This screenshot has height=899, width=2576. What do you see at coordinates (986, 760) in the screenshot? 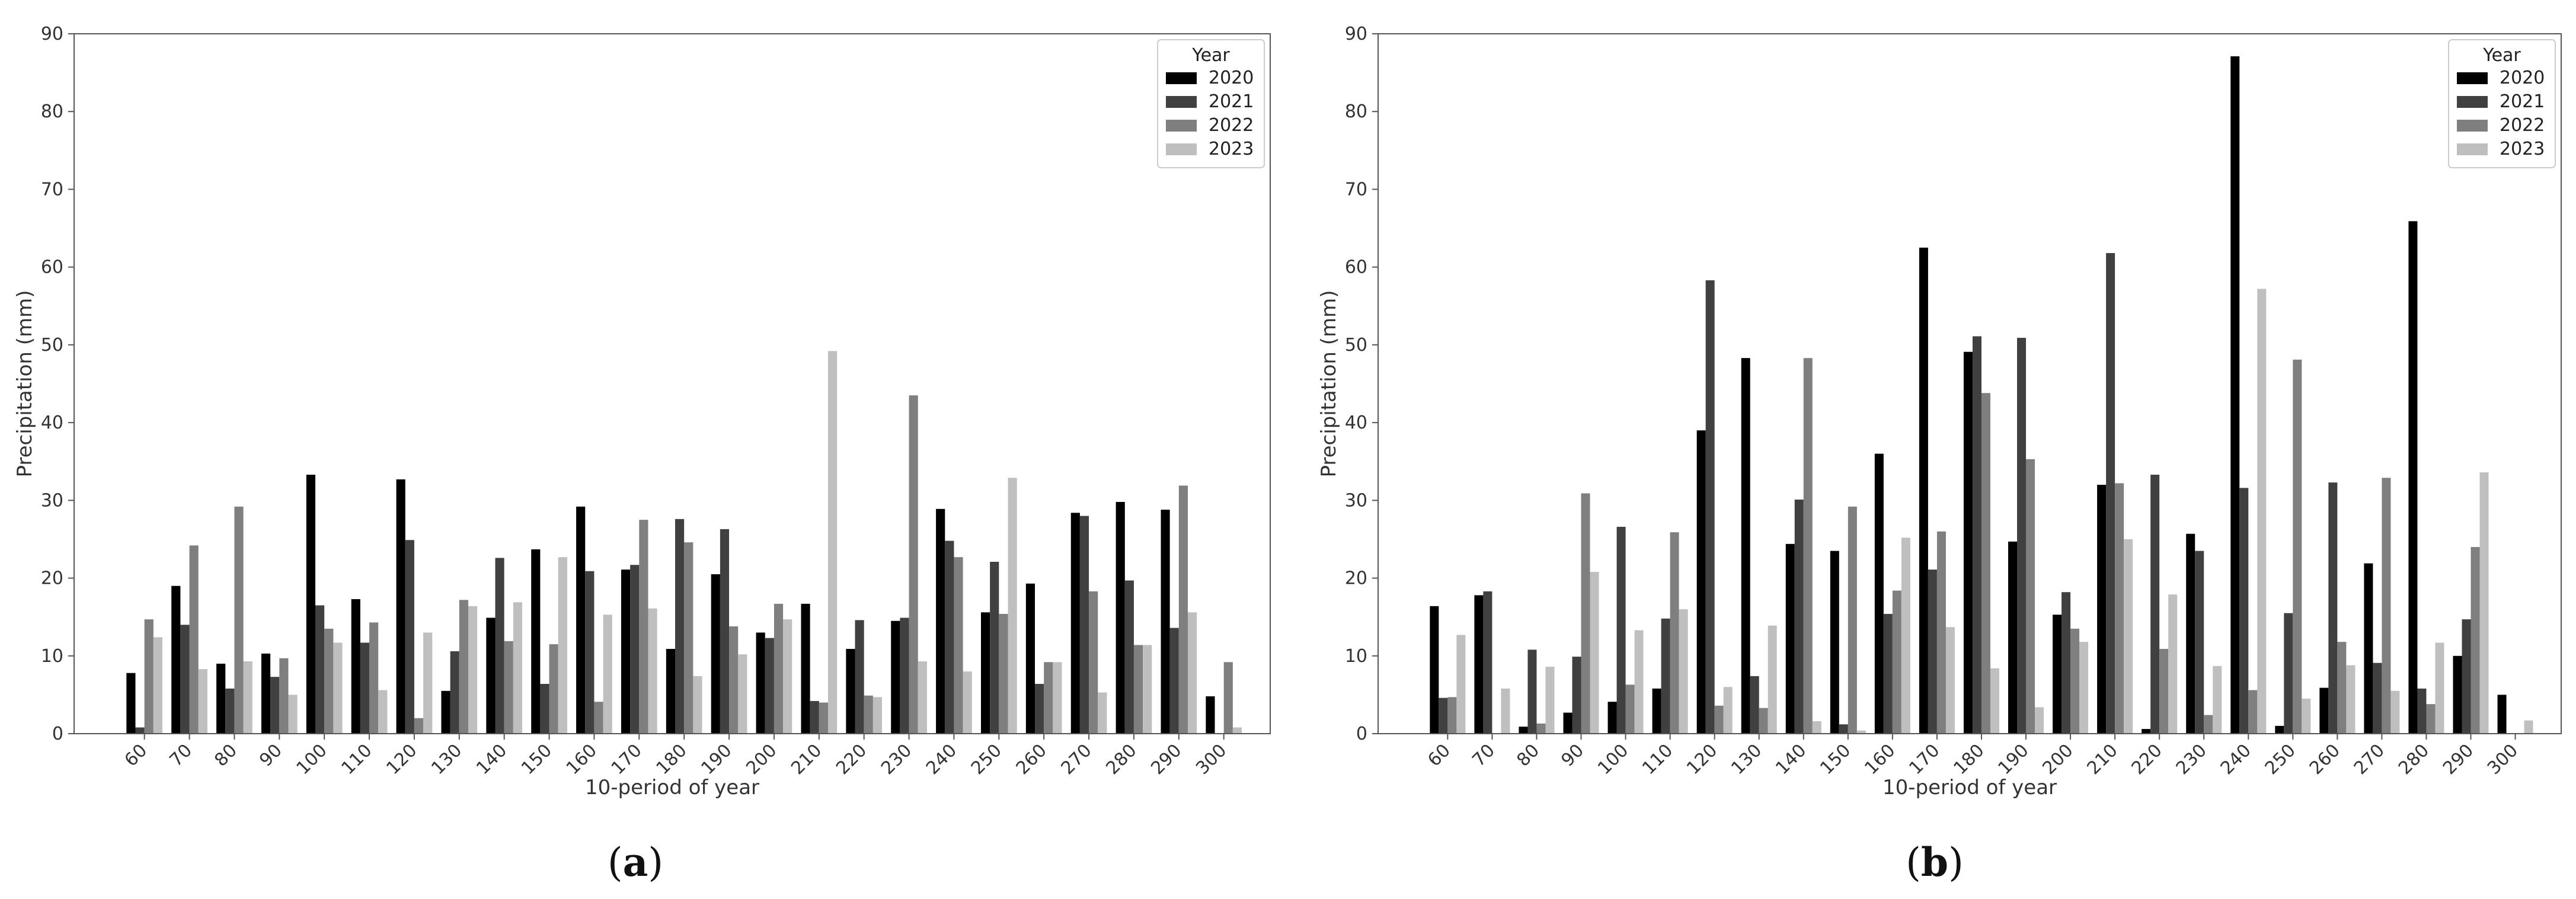
I see `x-tick-label: 250` at bounding box center [986, 760].